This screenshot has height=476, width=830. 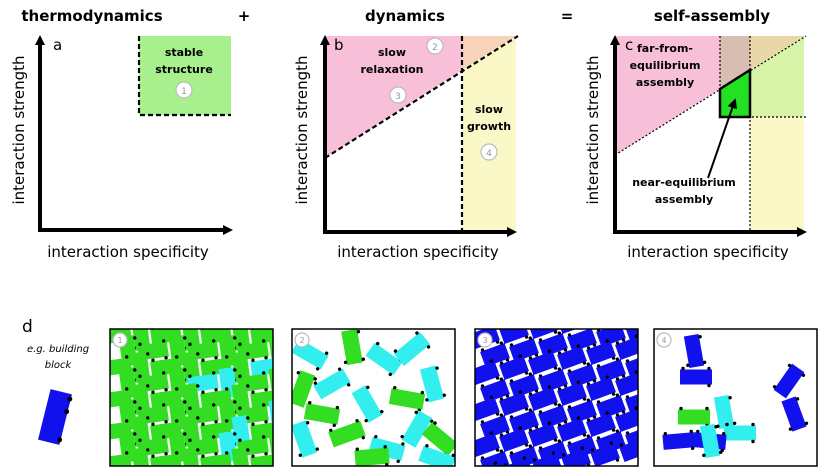 What do you see at coordinates (684, 182) in the screenshot?
I see `near-label-1: near-equilibrium` at bounding box center [684, 182].